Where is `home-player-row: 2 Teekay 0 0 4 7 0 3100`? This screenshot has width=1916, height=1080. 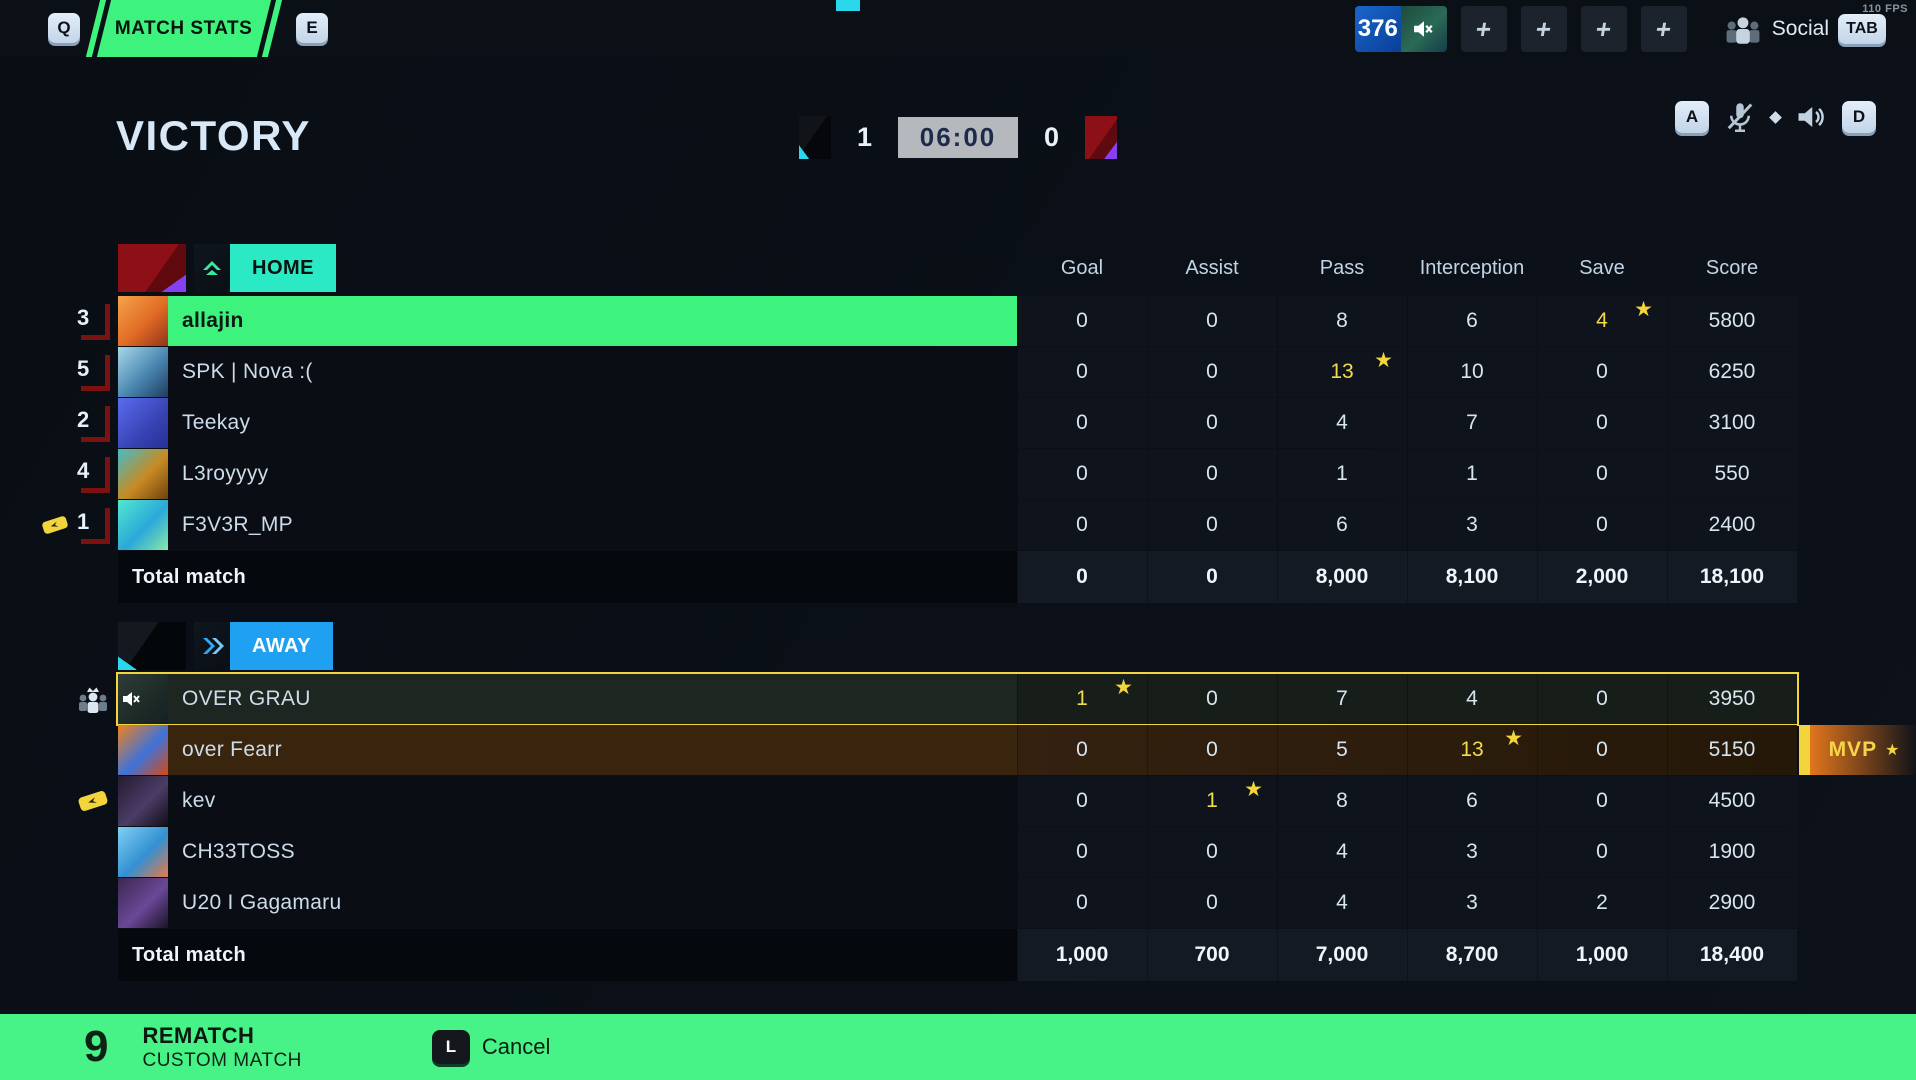
home-player-row: 2 Teekay 0 0 4 7 0 3100 is located at coordinates (918, 423).